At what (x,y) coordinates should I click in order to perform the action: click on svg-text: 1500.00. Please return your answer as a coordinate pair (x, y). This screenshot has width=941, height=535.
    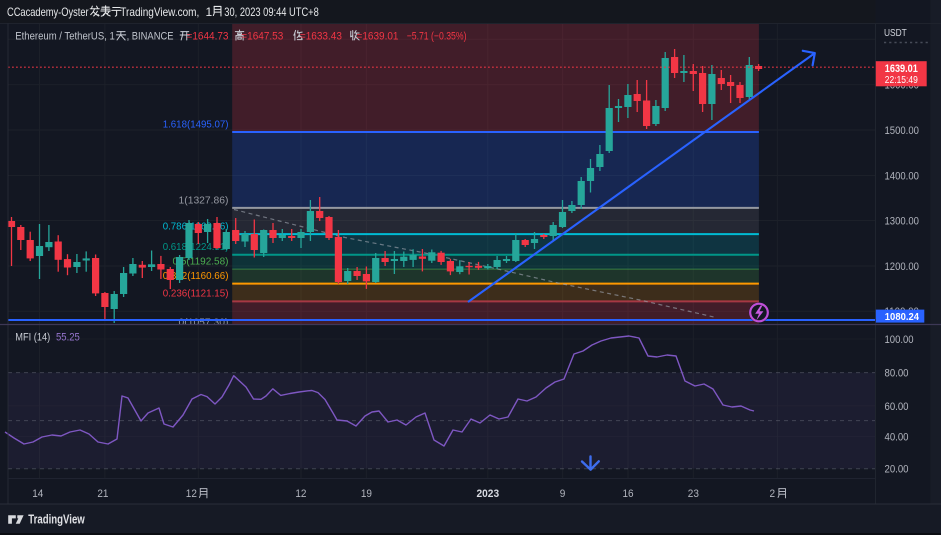
    Looking at the image, I should click on (902, 131).